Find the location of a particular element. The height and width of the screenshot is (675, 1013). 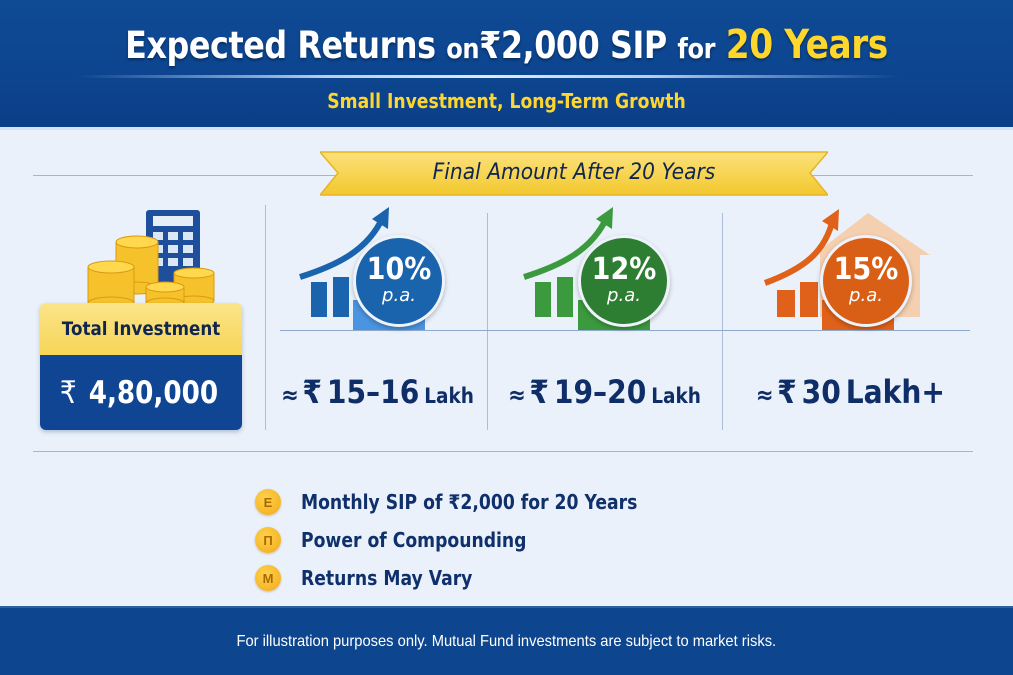

title-divider is located at coordinates (488, 76).